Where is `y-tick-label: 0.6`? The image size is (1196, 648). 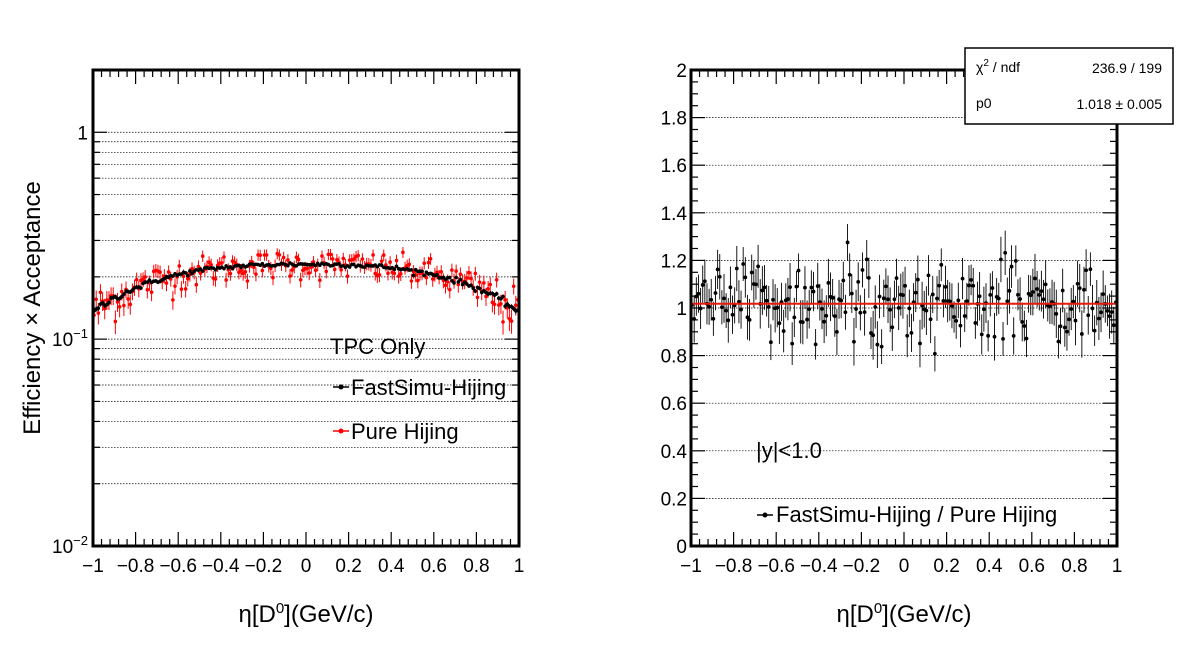 y-tick-label: 0.6 is located at coordinates (674, 404).